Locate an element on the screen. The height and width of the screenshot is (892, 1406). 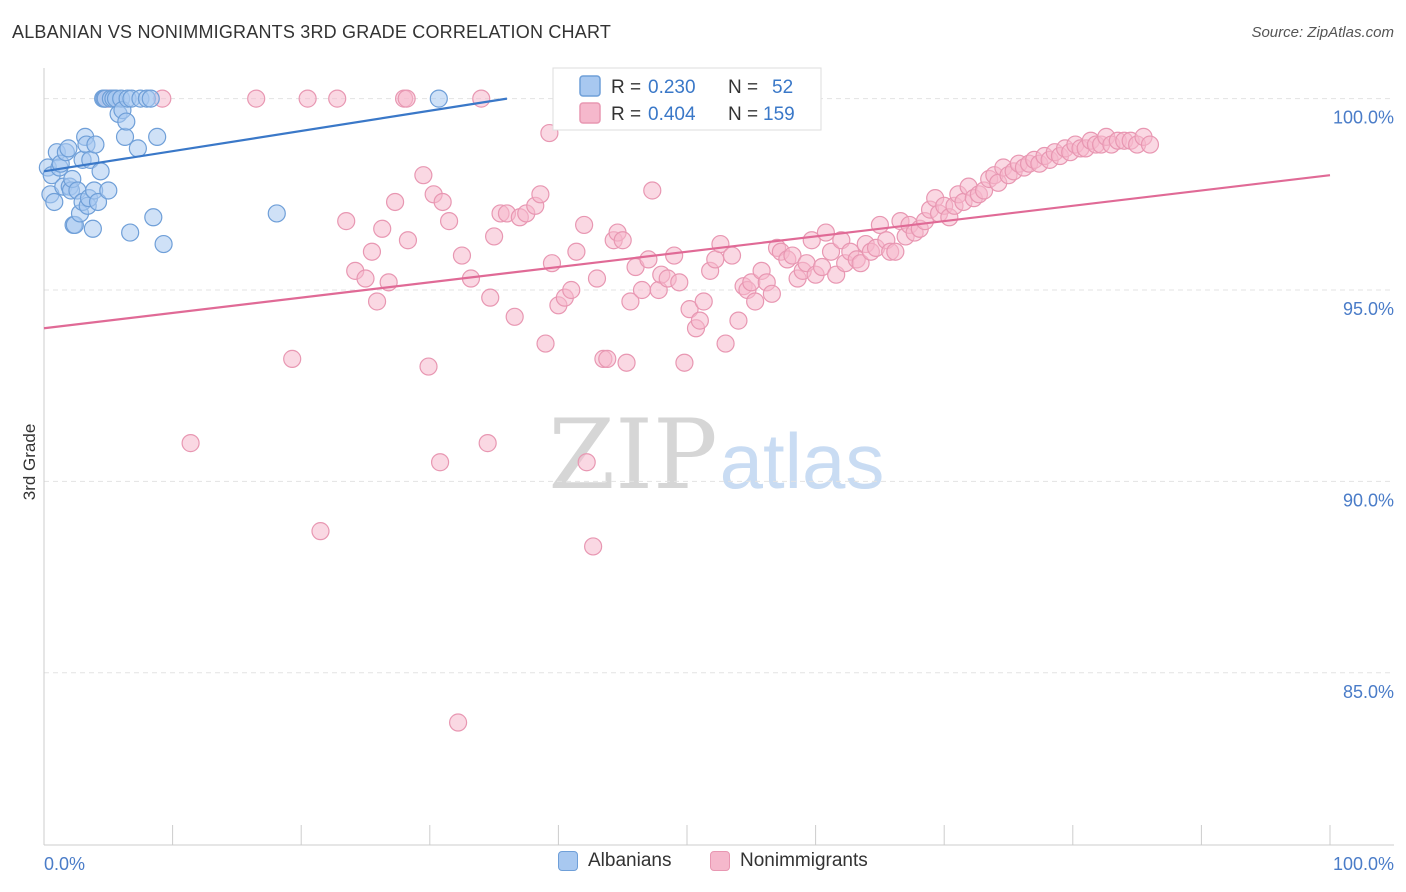
watermark-zip: ZIP is located at coordinates (632, 455).